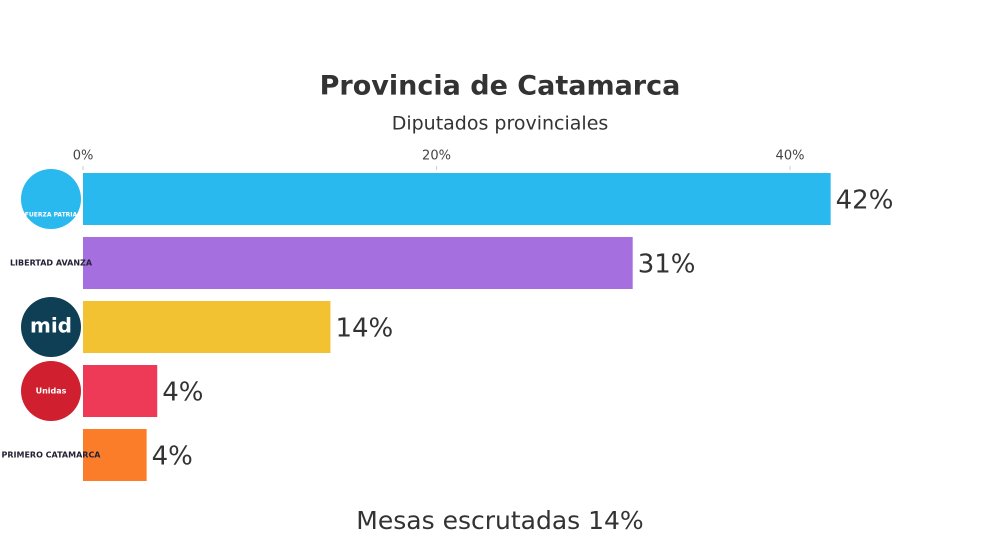  What do you see at coordinates (500, 124) in the screenshot?
I see `chart-subtitle: Diputados provinciales` at bounding box center [500, 124].